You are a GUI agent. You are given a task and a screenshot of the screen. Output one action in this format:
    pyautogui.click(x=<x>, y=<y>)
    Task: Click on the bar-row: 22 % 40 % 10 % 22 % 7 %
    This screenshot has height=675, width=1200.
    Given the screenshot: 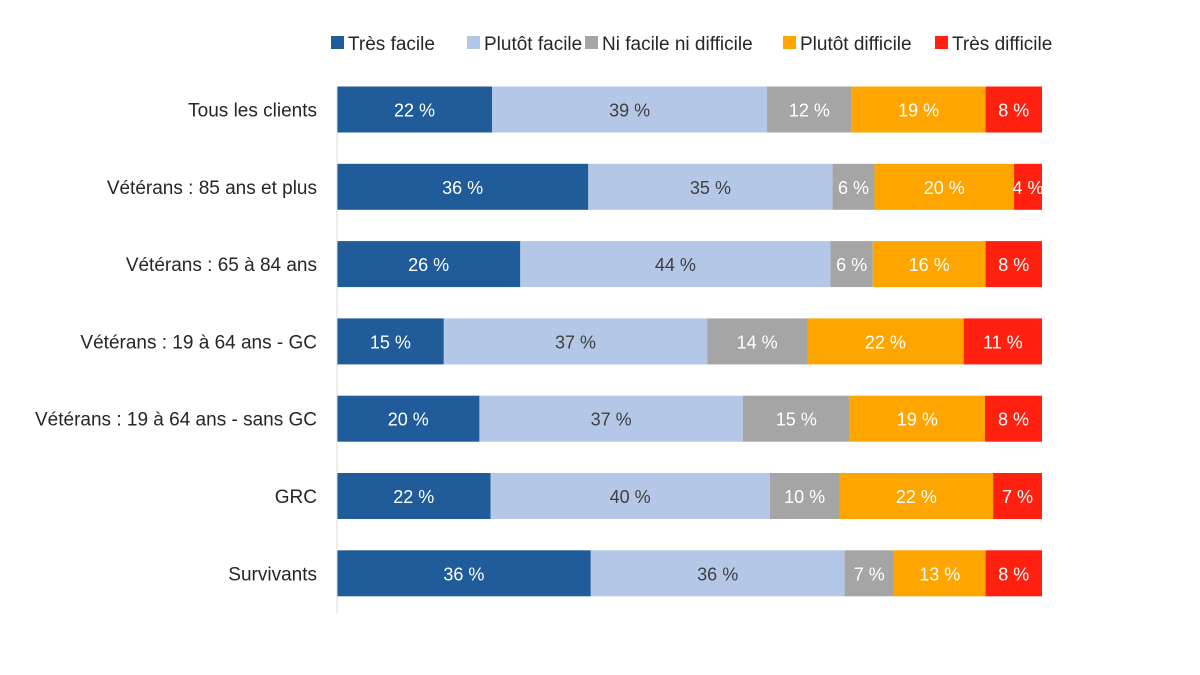 What is the action you would take?
    pyautogui.click(x=689, y=496)
    